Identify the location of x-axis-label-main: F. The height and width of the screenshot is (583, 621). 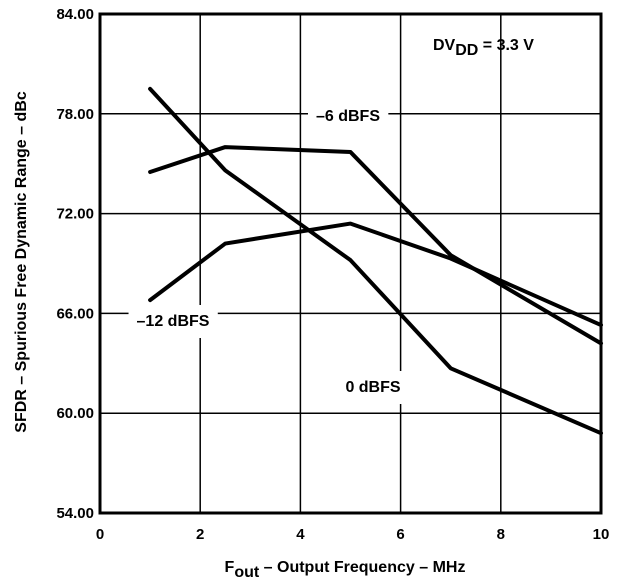
(230, 567).